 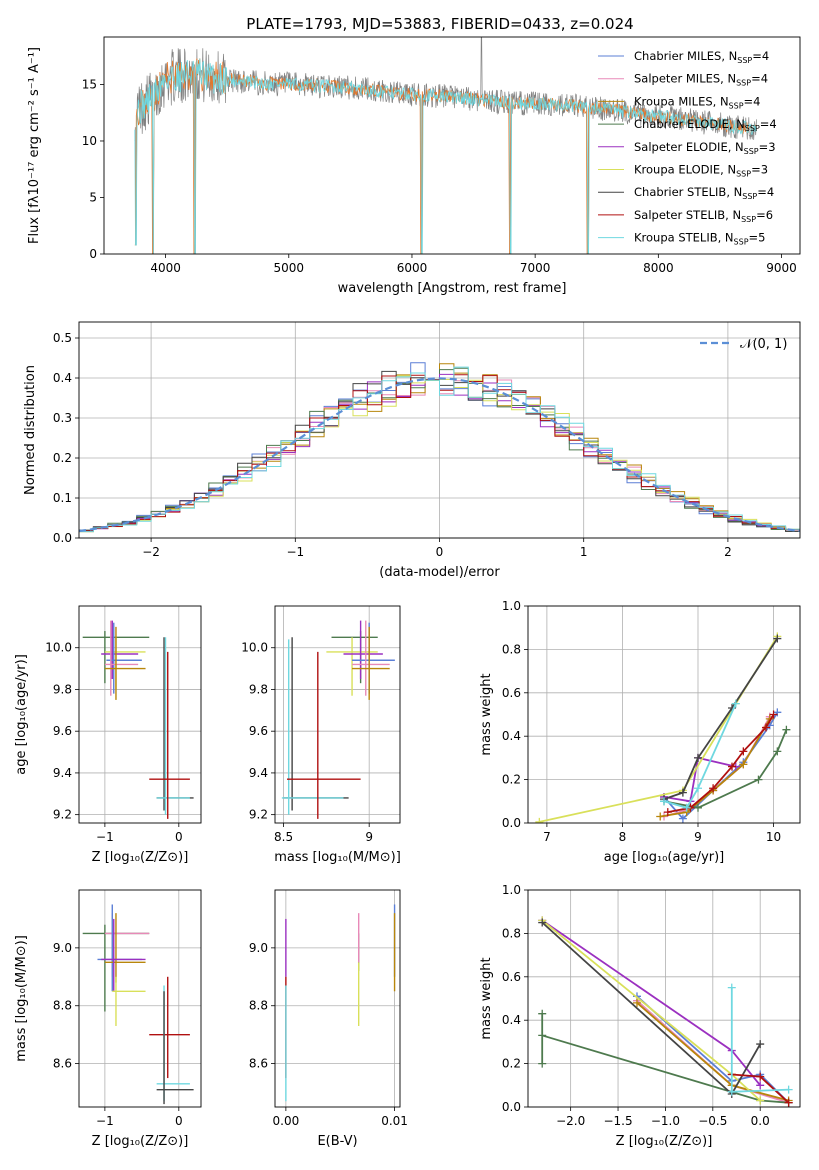 I want to click on legend-label: 𝒩(0, 1), so click(x=763, y=344).